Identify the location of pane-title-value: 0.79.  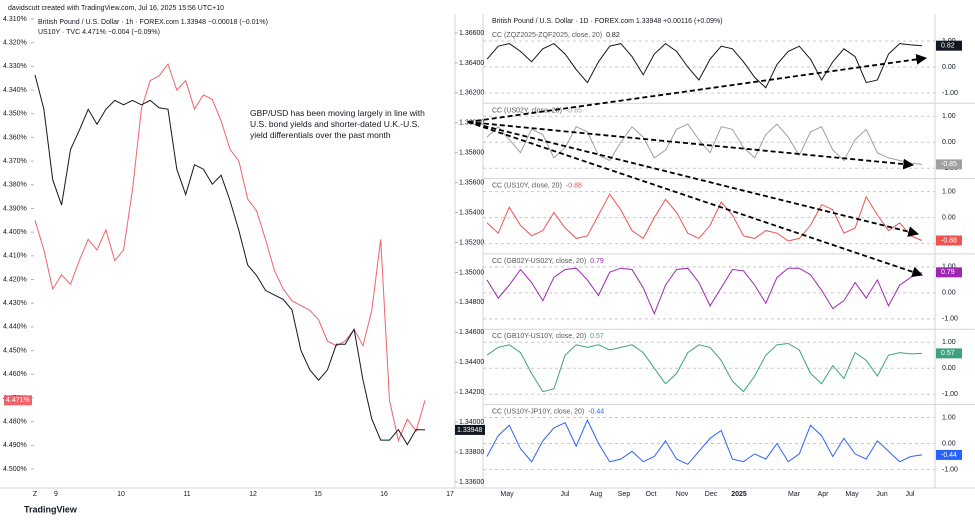
(597, 261).